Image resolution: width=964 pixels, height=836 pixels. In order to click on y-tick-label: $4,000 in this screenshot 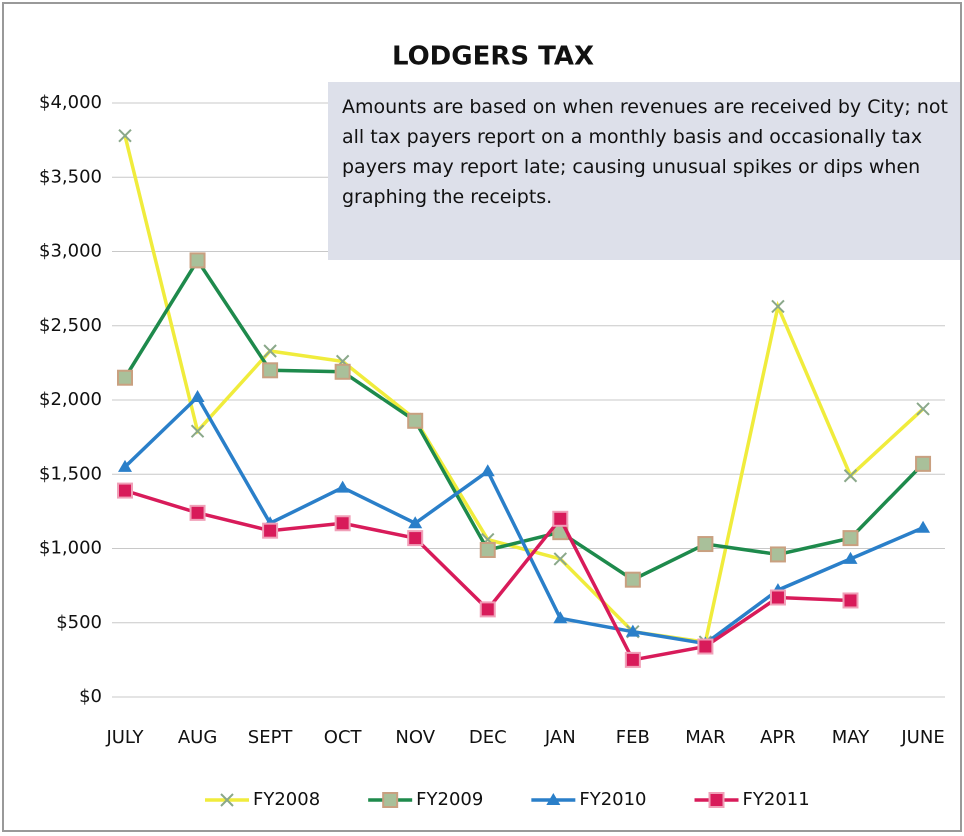, I will do `click(70, 102)`.